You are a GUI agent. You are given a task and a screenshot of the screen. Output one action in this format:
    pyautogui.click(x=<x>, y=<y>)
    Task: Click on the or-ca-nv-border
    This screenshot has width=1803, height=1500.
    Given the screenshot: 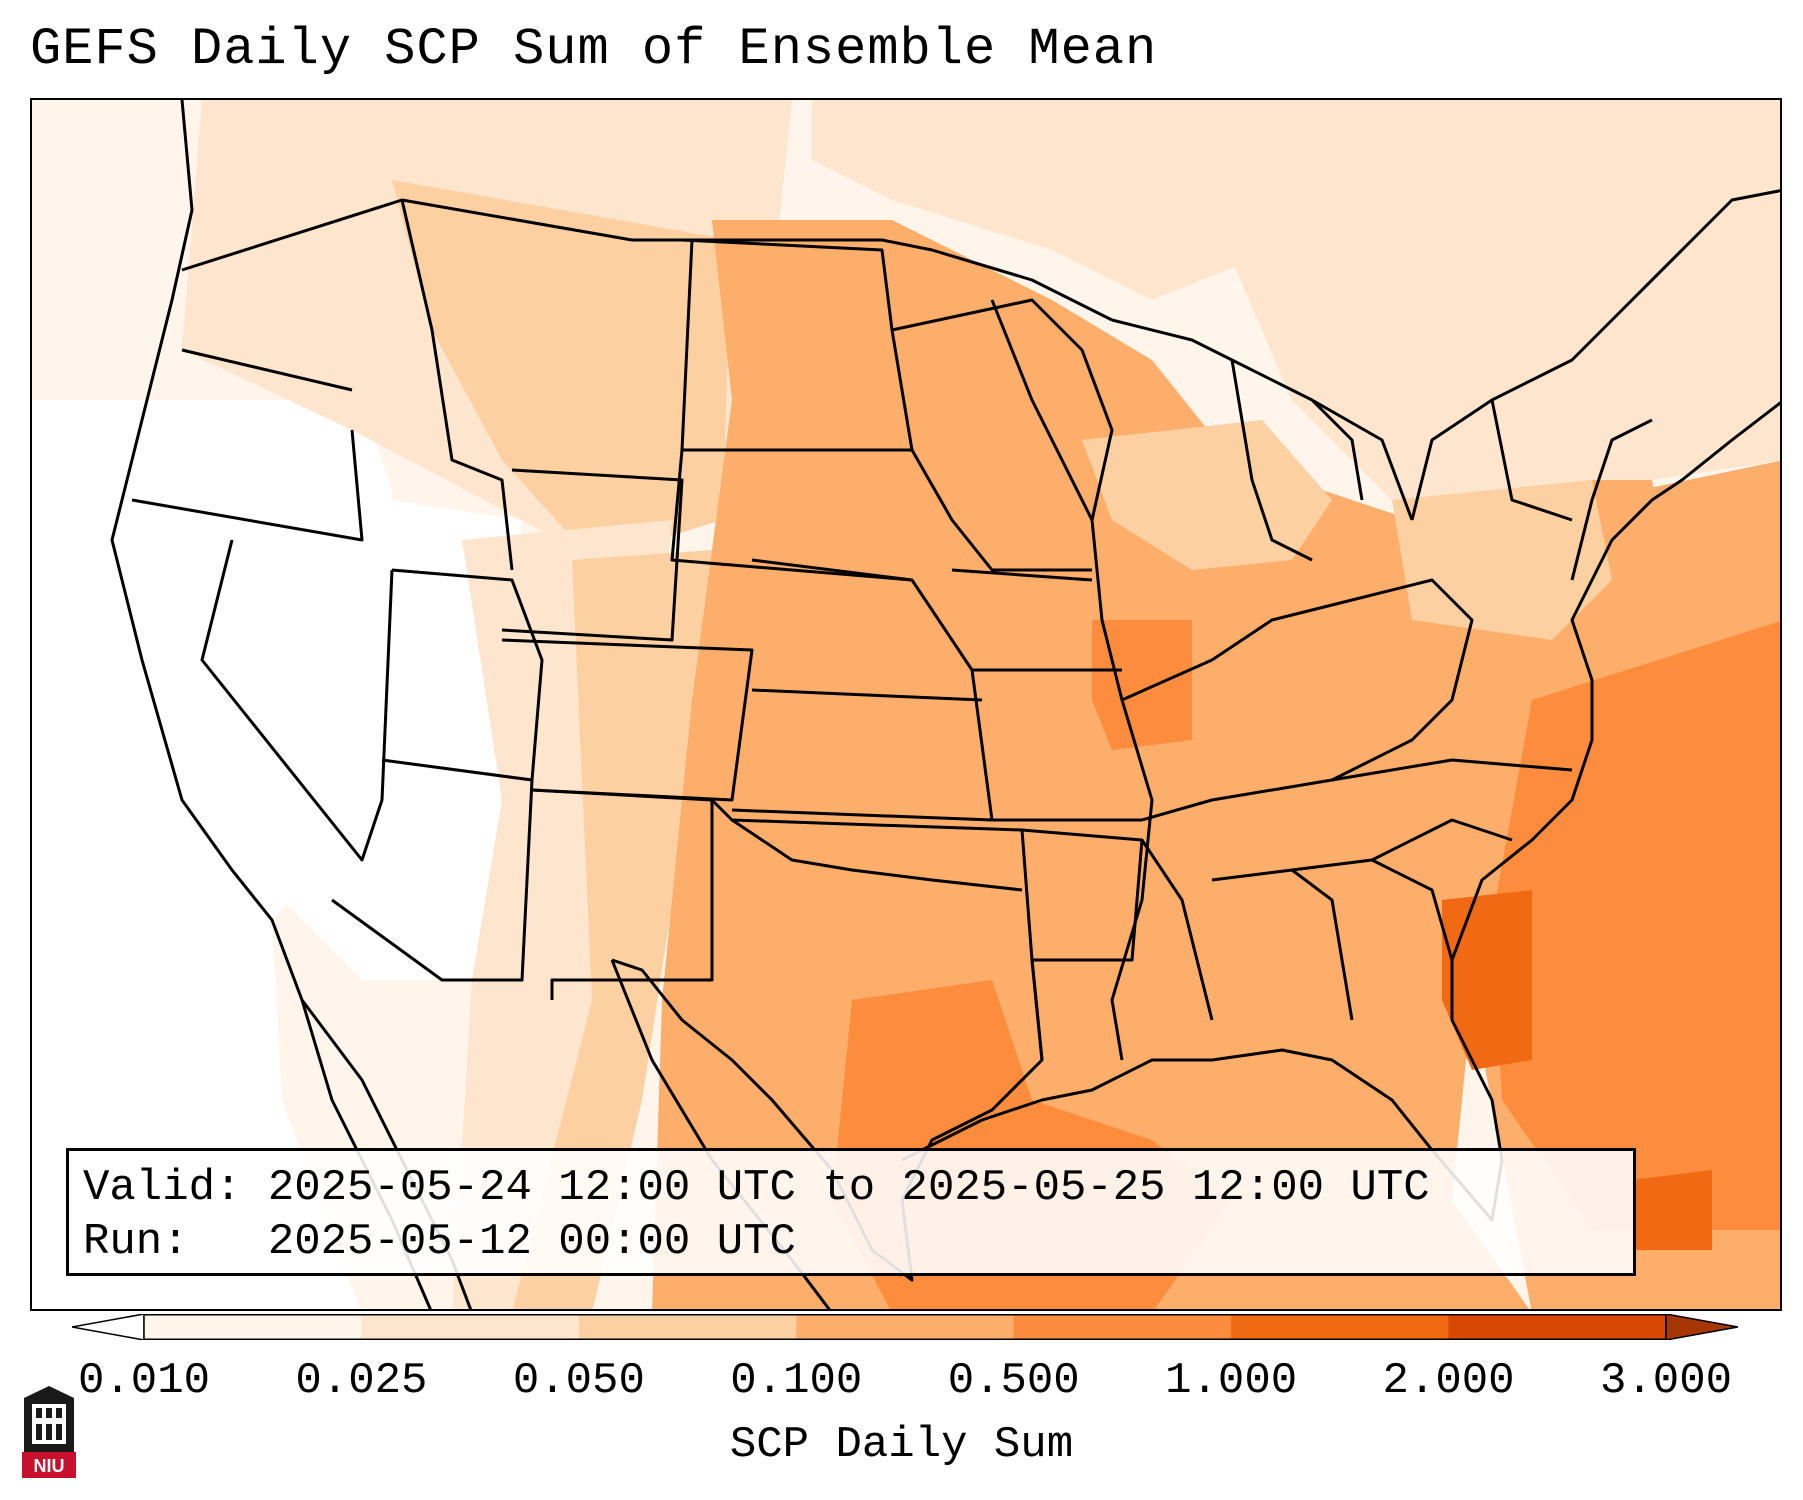 What is the action you would take?
    pyautogui.click(x=247, y=485)
    